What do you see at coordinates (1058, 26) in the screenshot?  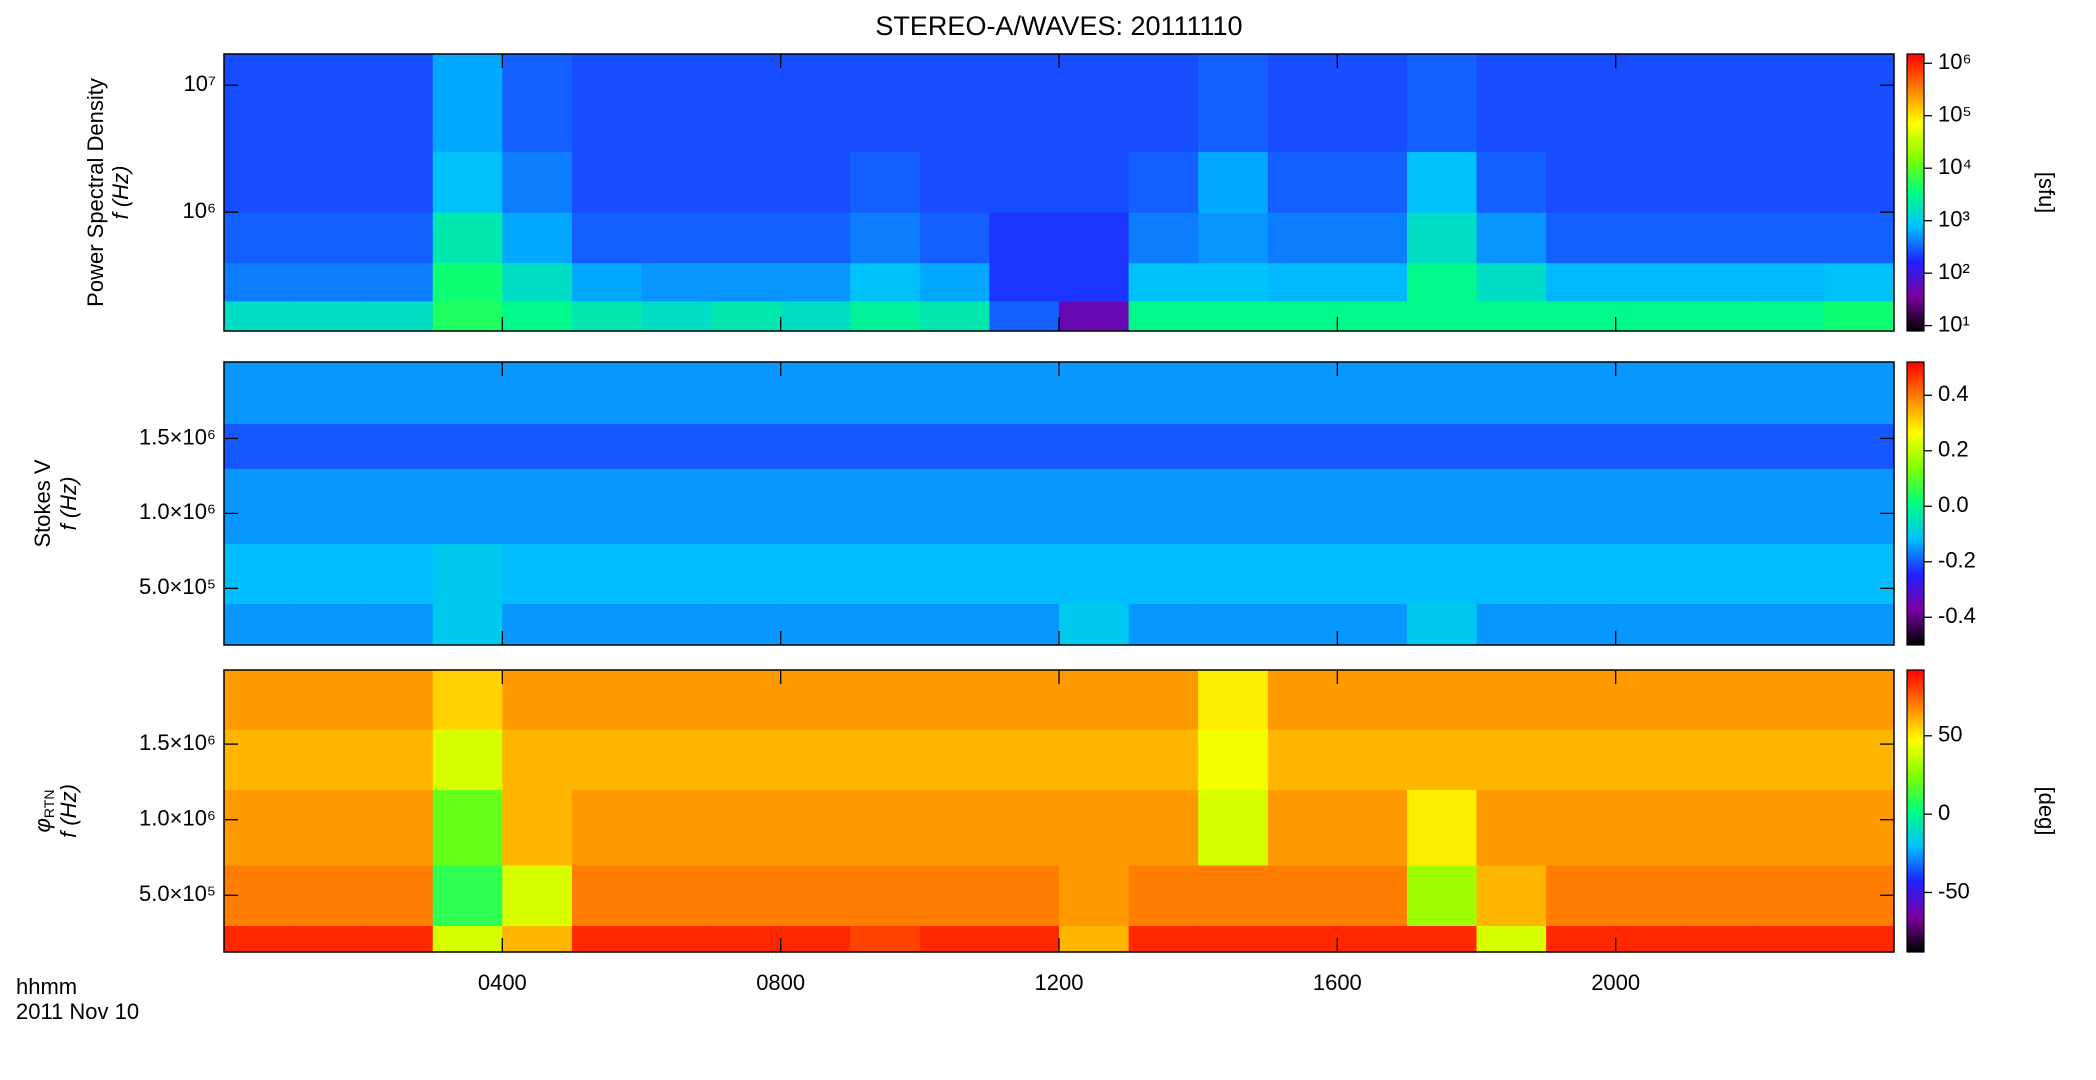 I see `chart-title: STEREO-A/WAVES: 20111110` at bounding box center [1058, 26].